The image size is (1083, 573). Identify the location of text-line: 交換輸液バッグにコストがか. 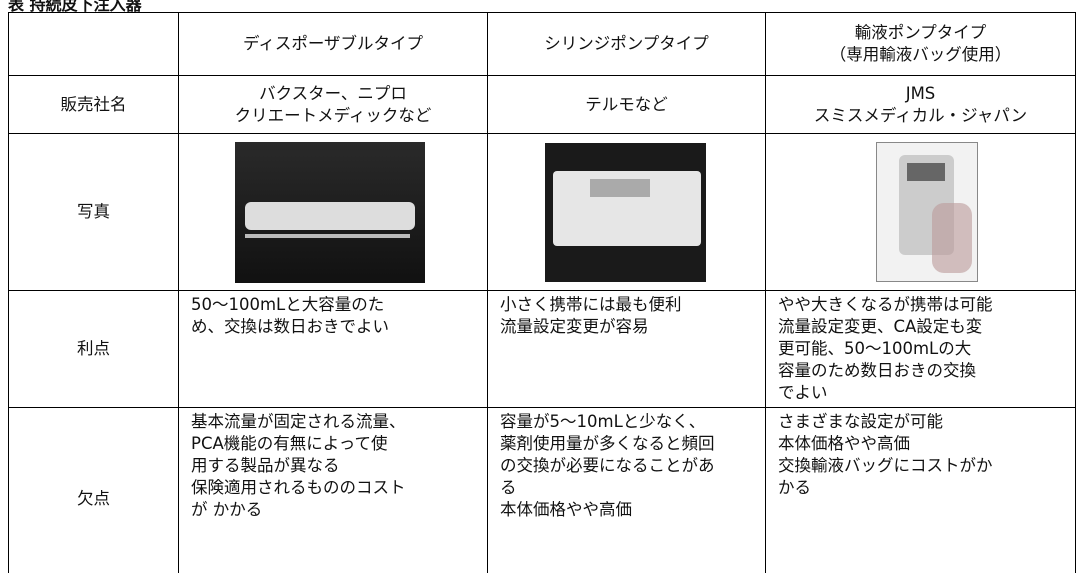
(885, 465).